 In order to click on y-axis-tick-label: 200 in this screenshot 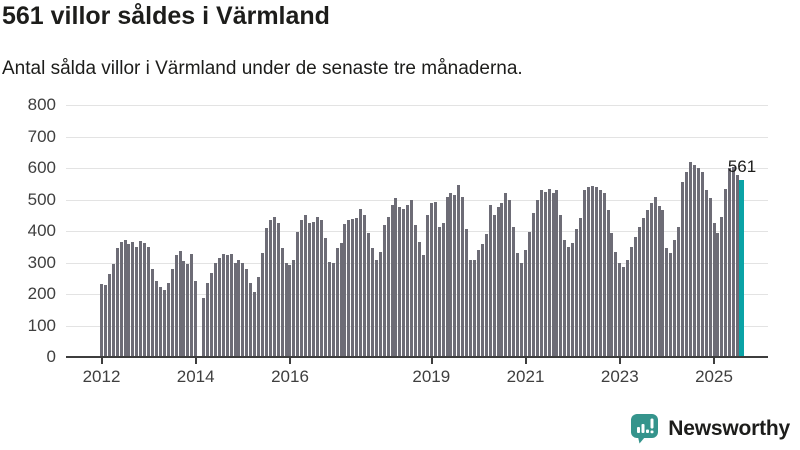, I will do `click(41, 293)`.